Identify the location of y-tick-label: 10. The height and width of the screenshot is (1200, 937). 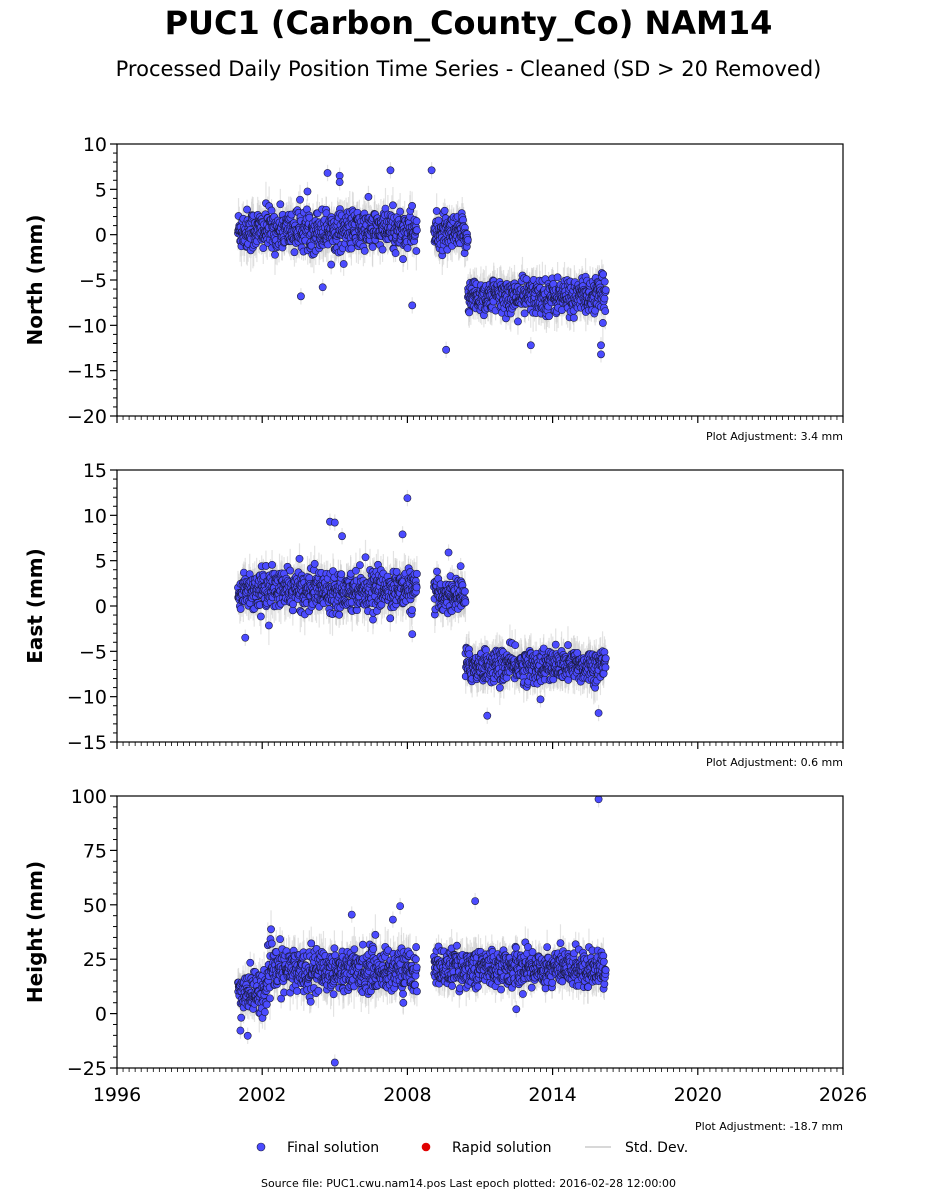
(95, 145).